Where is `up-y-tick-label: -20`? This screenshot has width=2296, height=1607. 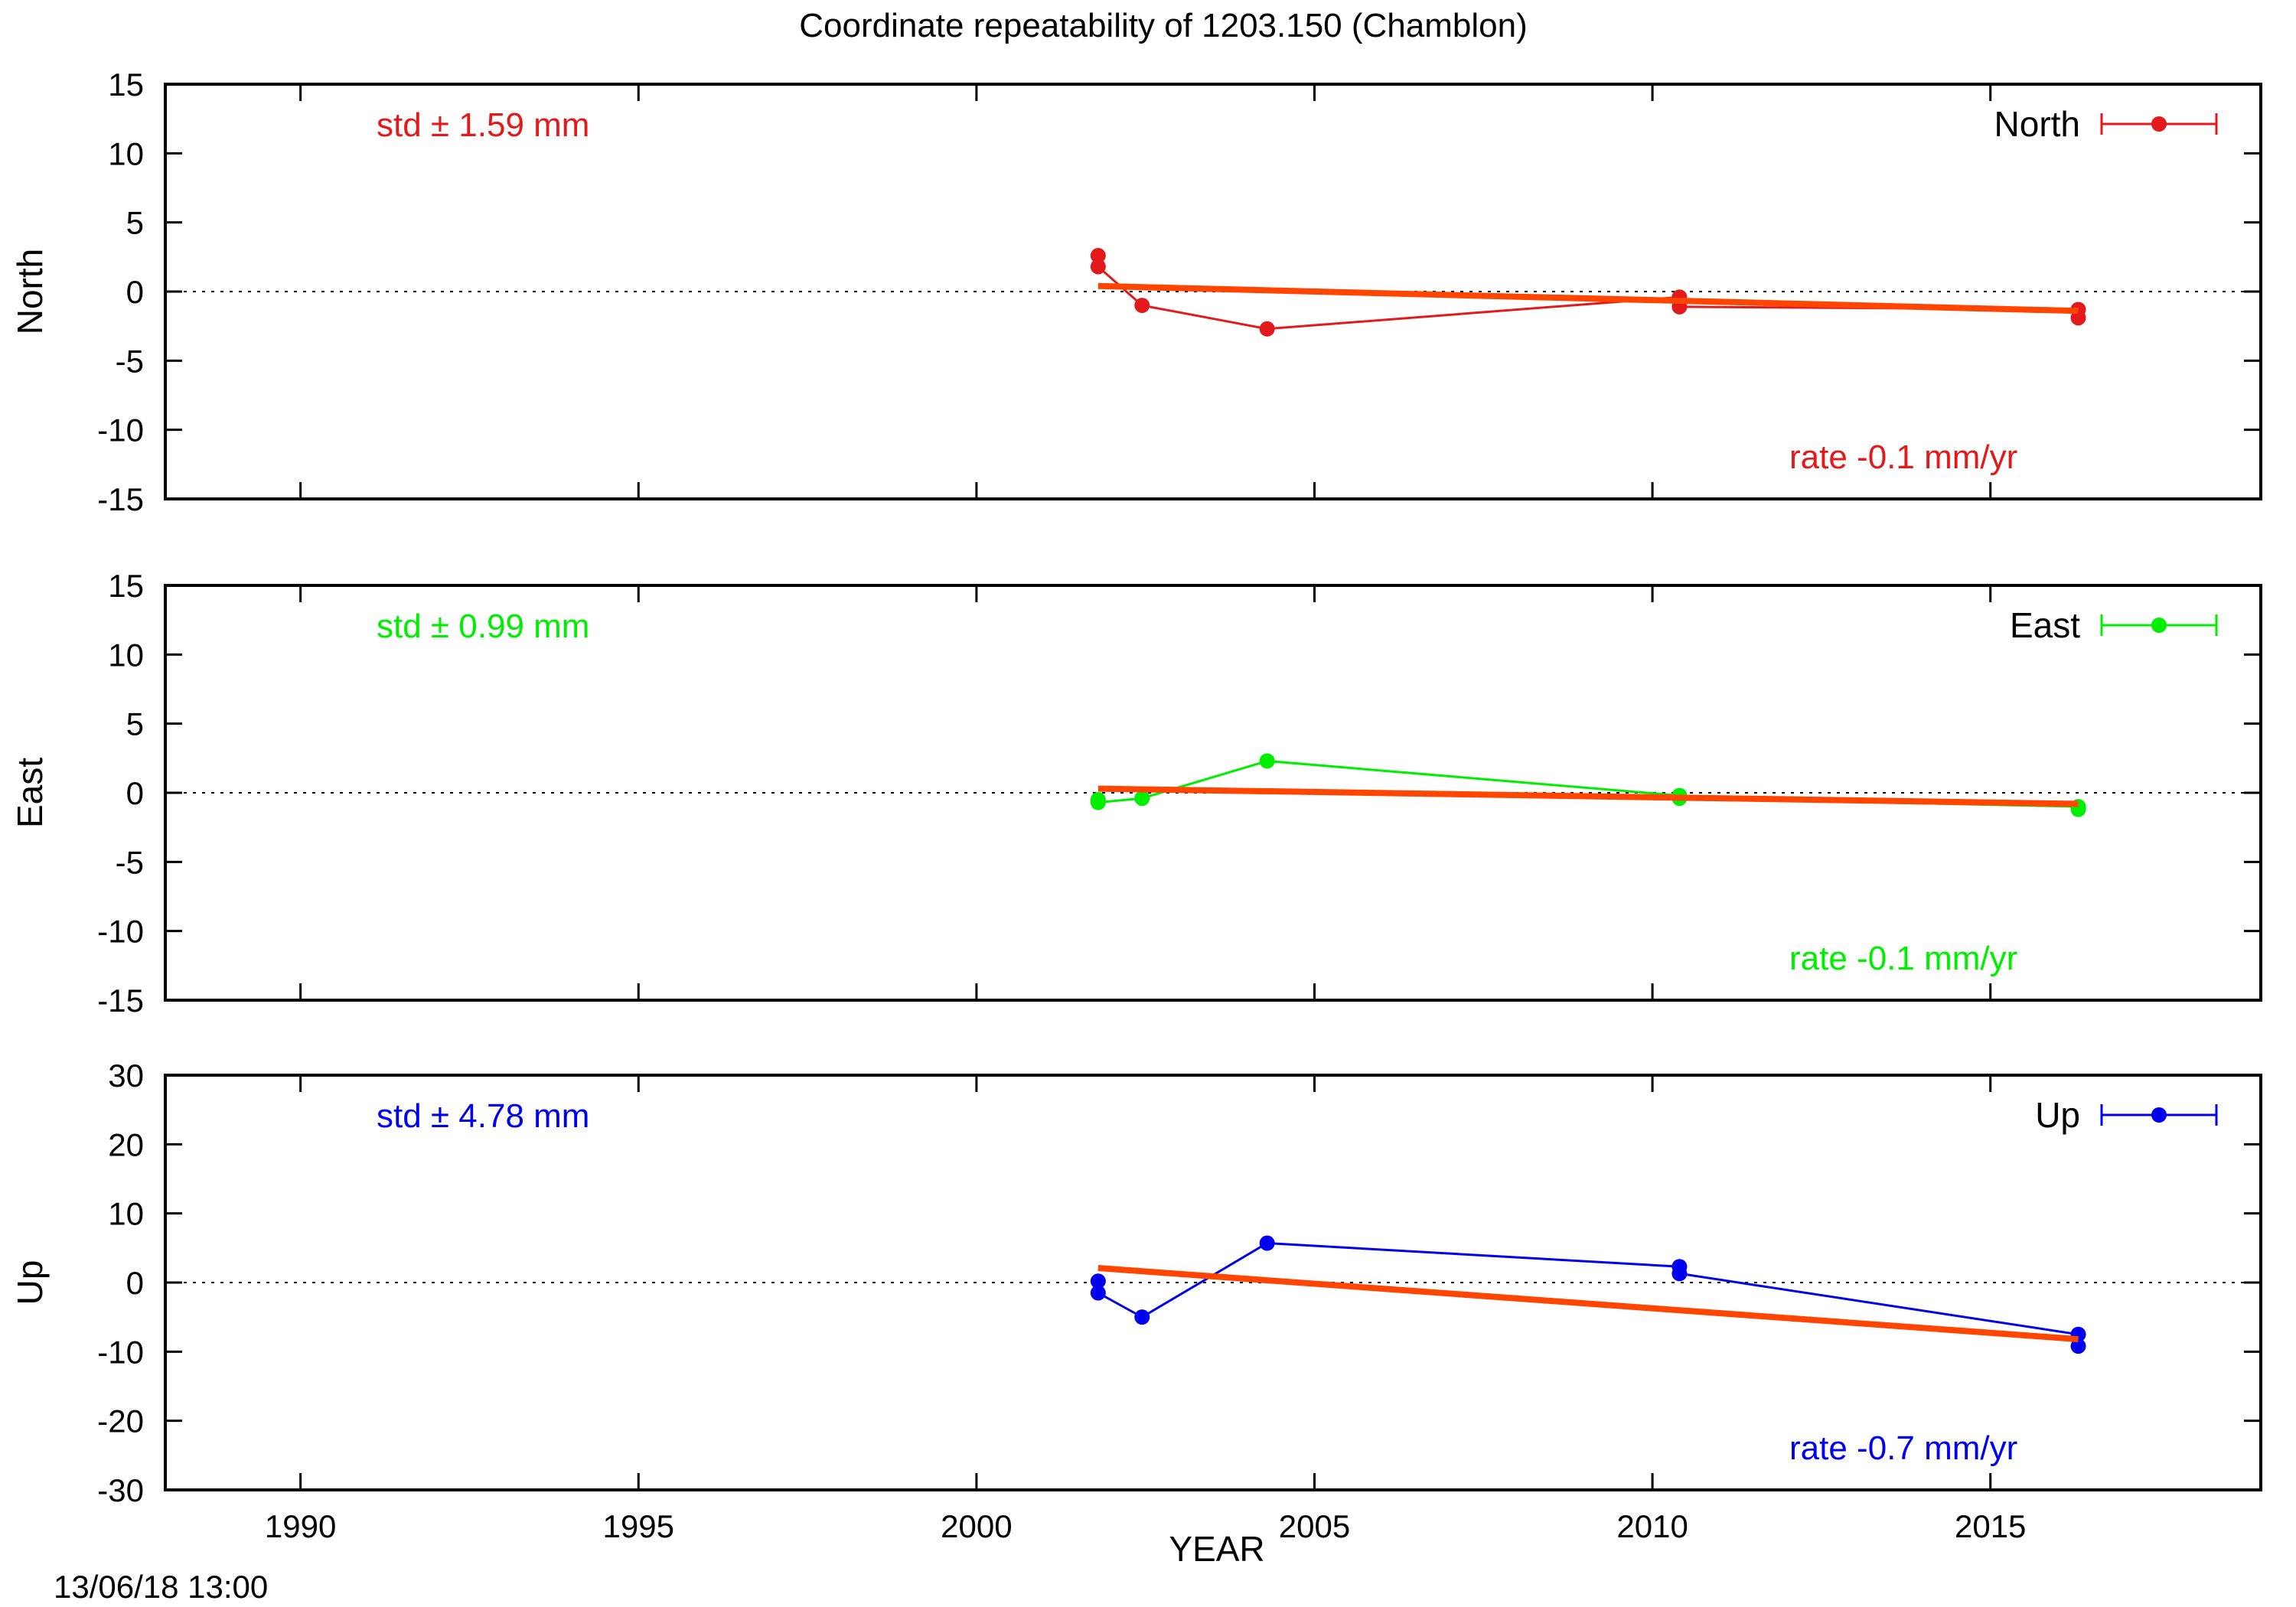 up-y-tick-label: -20 is located at coordinates (120, 1421).